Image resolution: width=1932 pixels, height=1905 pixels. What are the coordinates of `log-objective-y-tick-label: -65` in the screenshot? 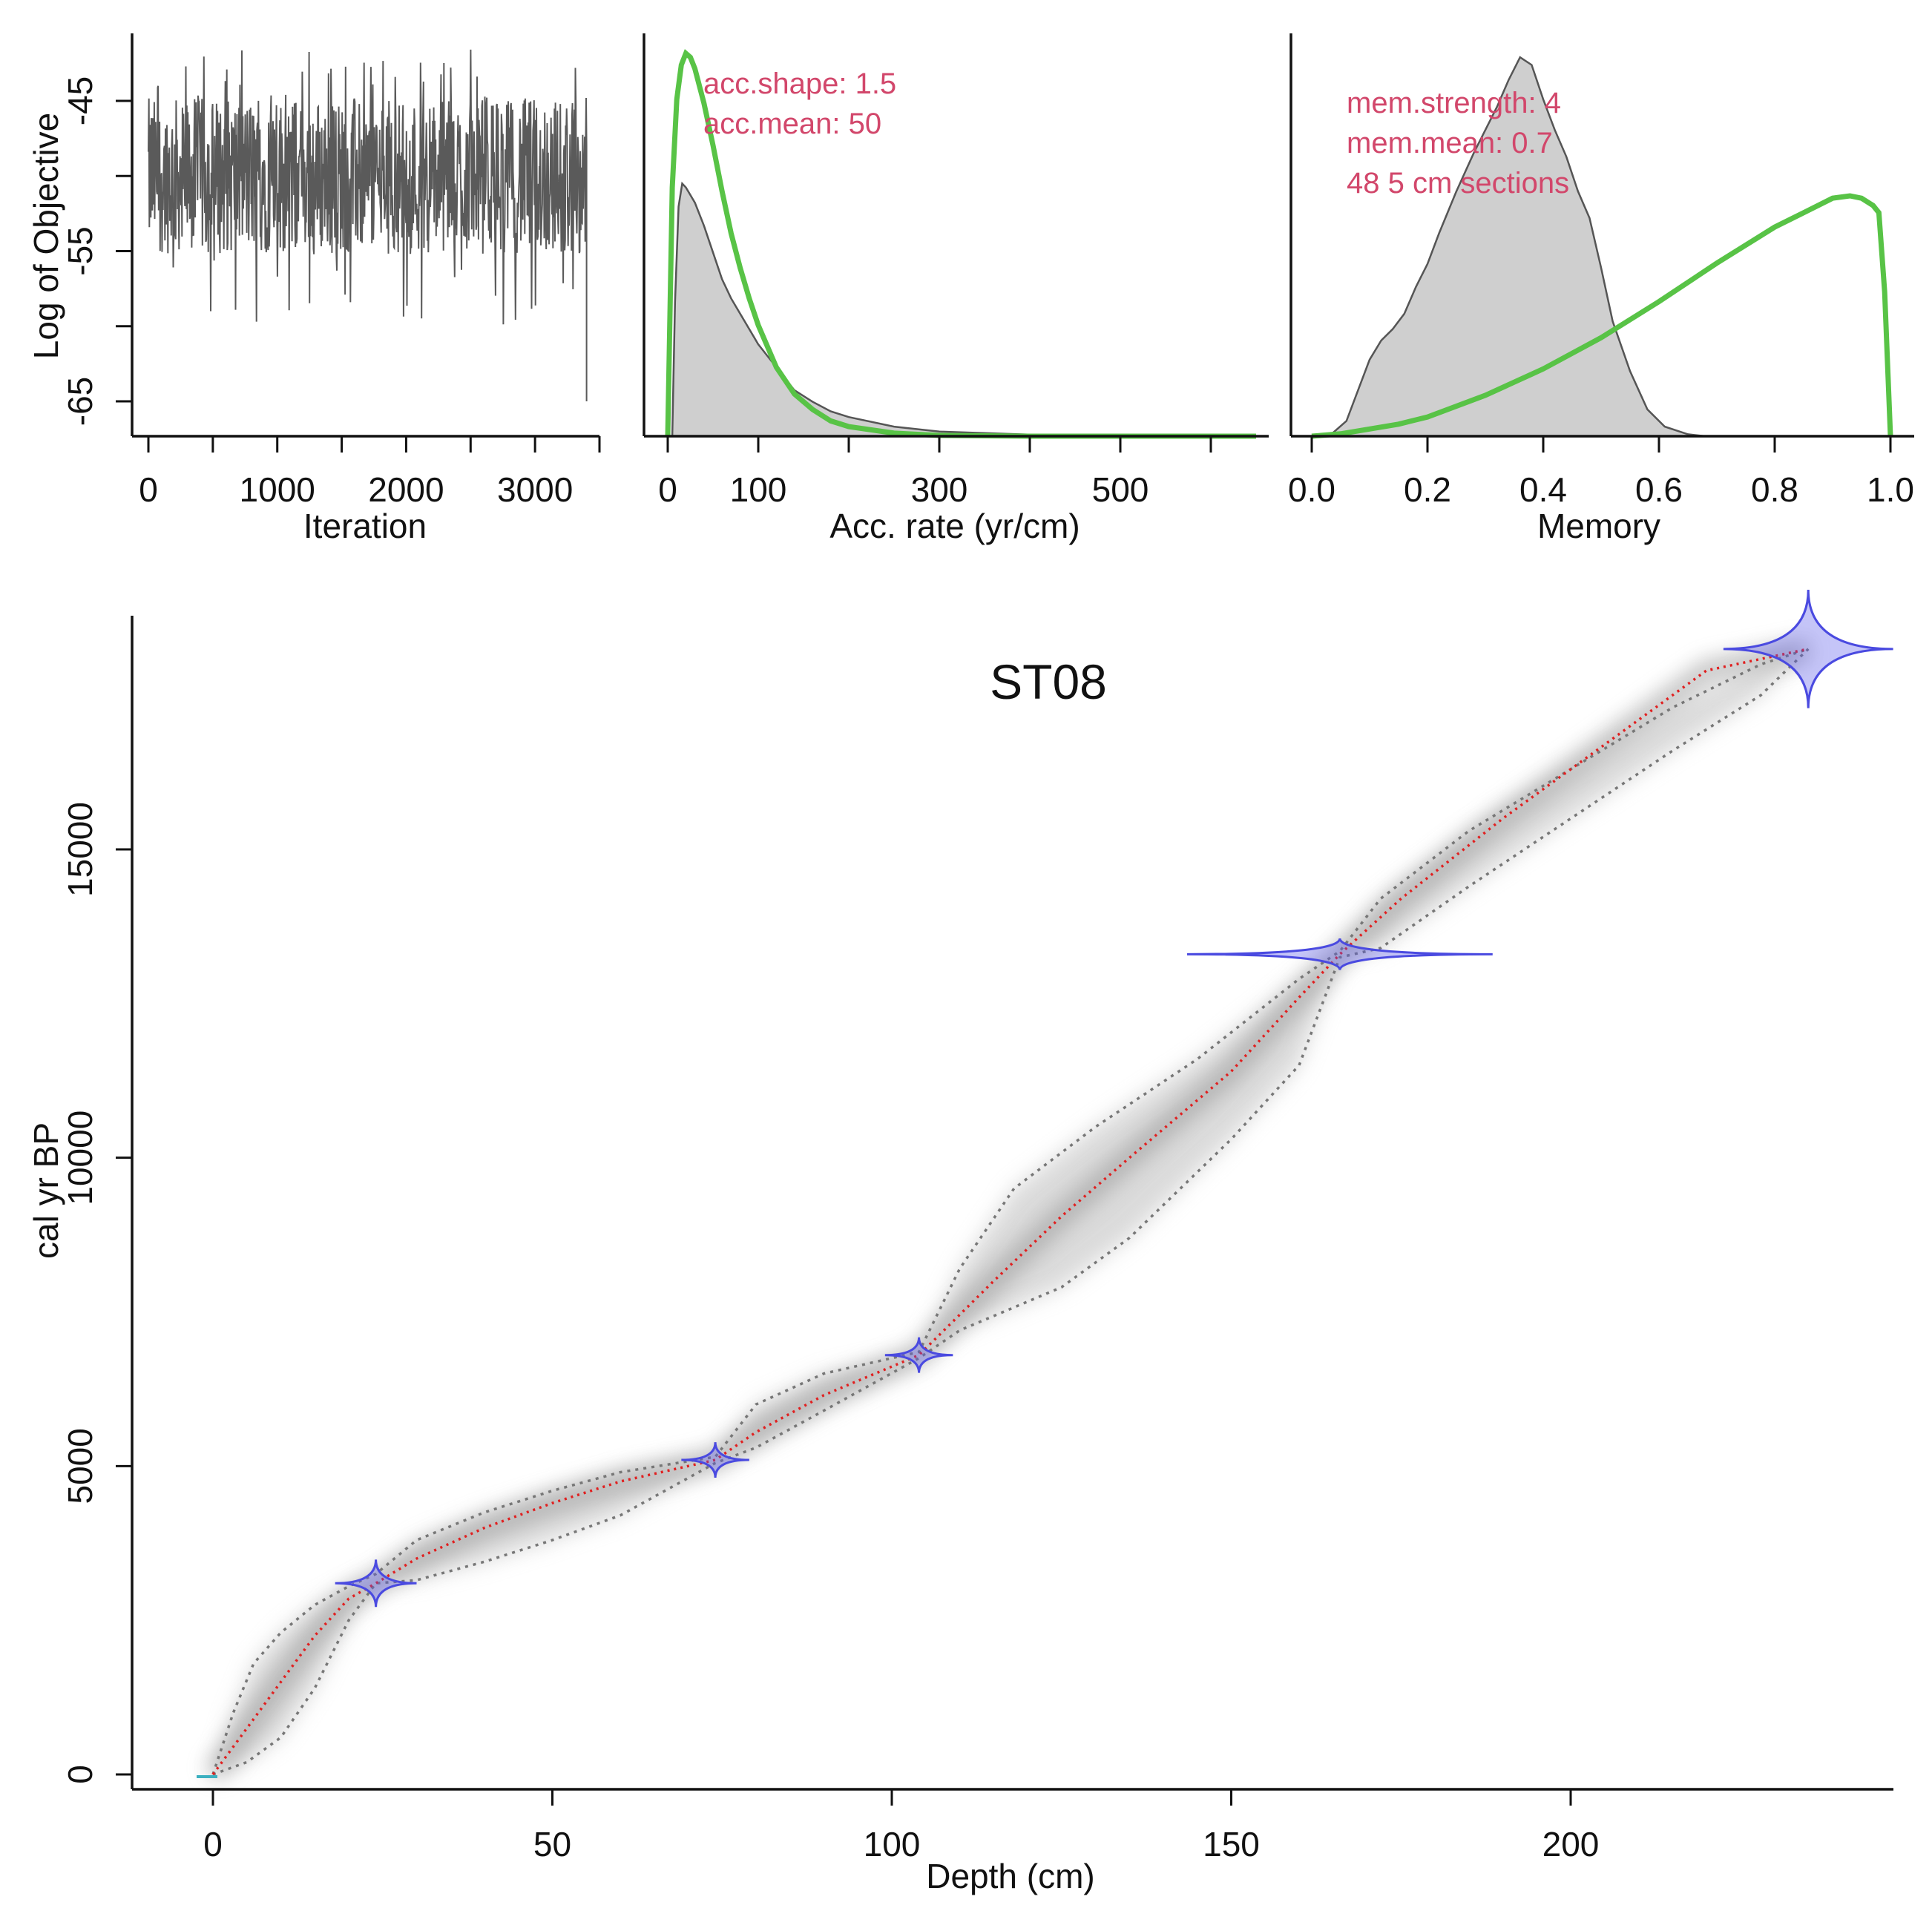 It's located at (80, 401).